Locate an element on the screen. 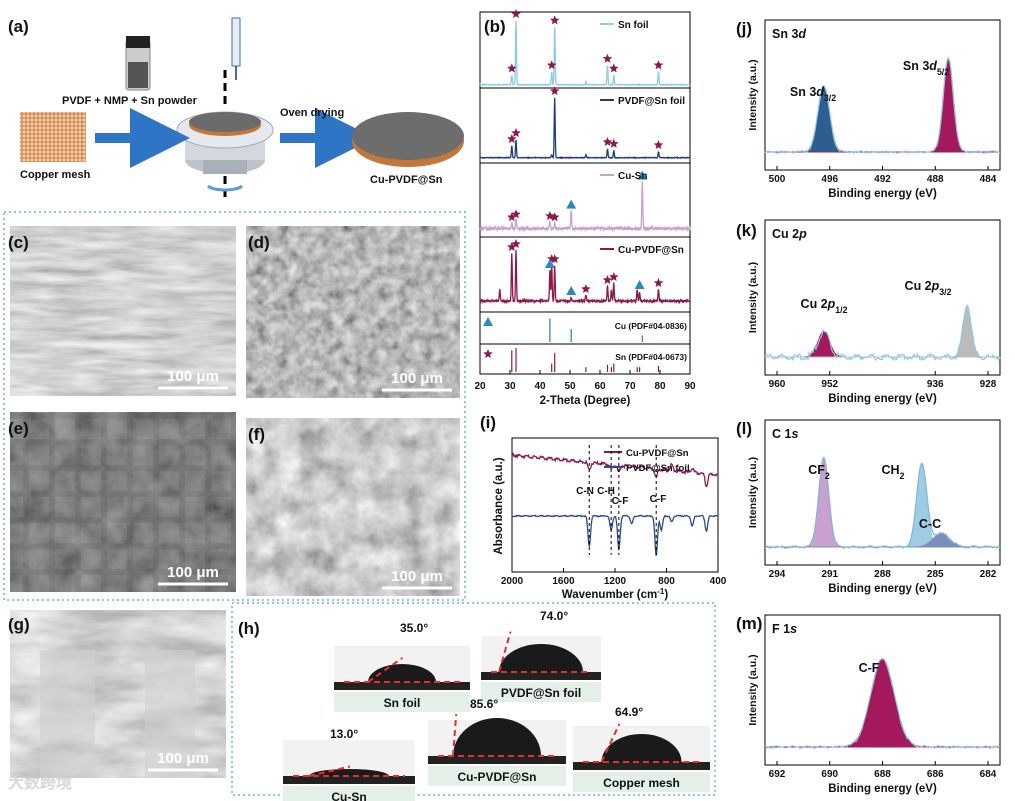 This screenshot has width=1015, height=801. x-tick-label: 70 is located at coordinates (630, 386).